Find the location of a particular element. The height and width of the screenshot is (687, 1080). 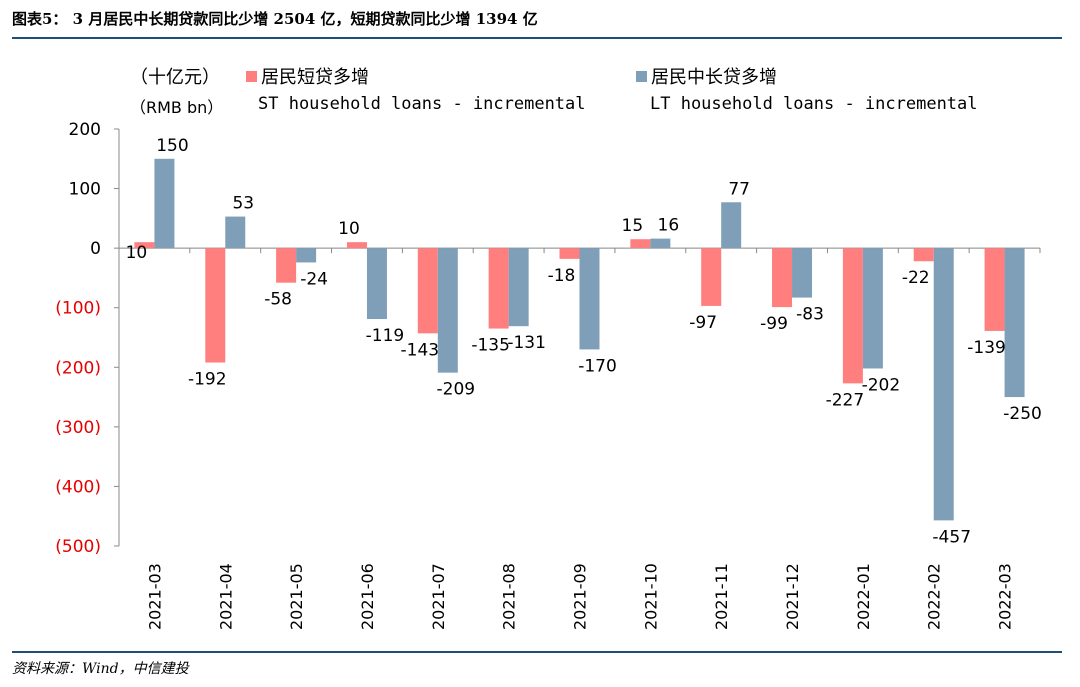

y-tick-label: (300) is located at coordinates (78, 428).